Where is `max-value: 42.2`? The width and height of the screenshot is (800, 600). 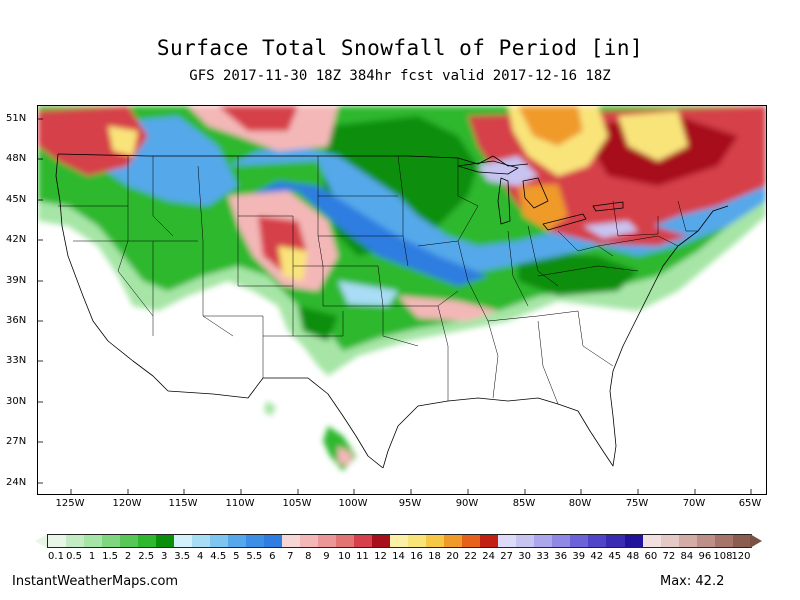
max-value: 42.2 is located at coordinates (710, 581).